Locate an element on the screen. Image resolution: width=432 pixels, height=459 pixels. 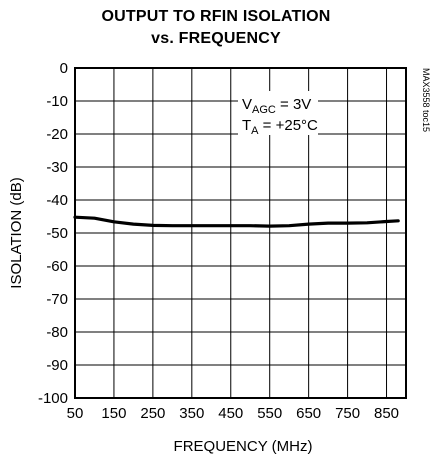
y-tick-label: -90 is located at coordinates (57, 365).